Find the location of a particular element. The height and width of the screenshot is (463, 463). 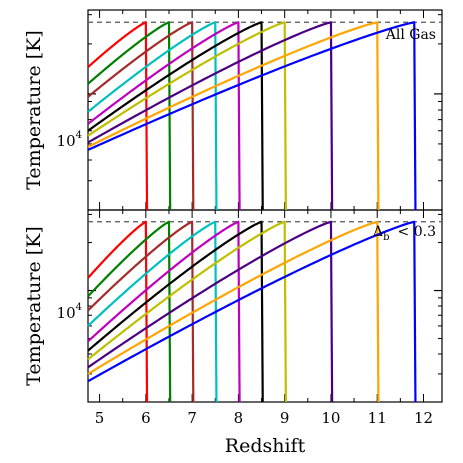

y-tick-label-top: 104 is located at coordinates (69, 140).